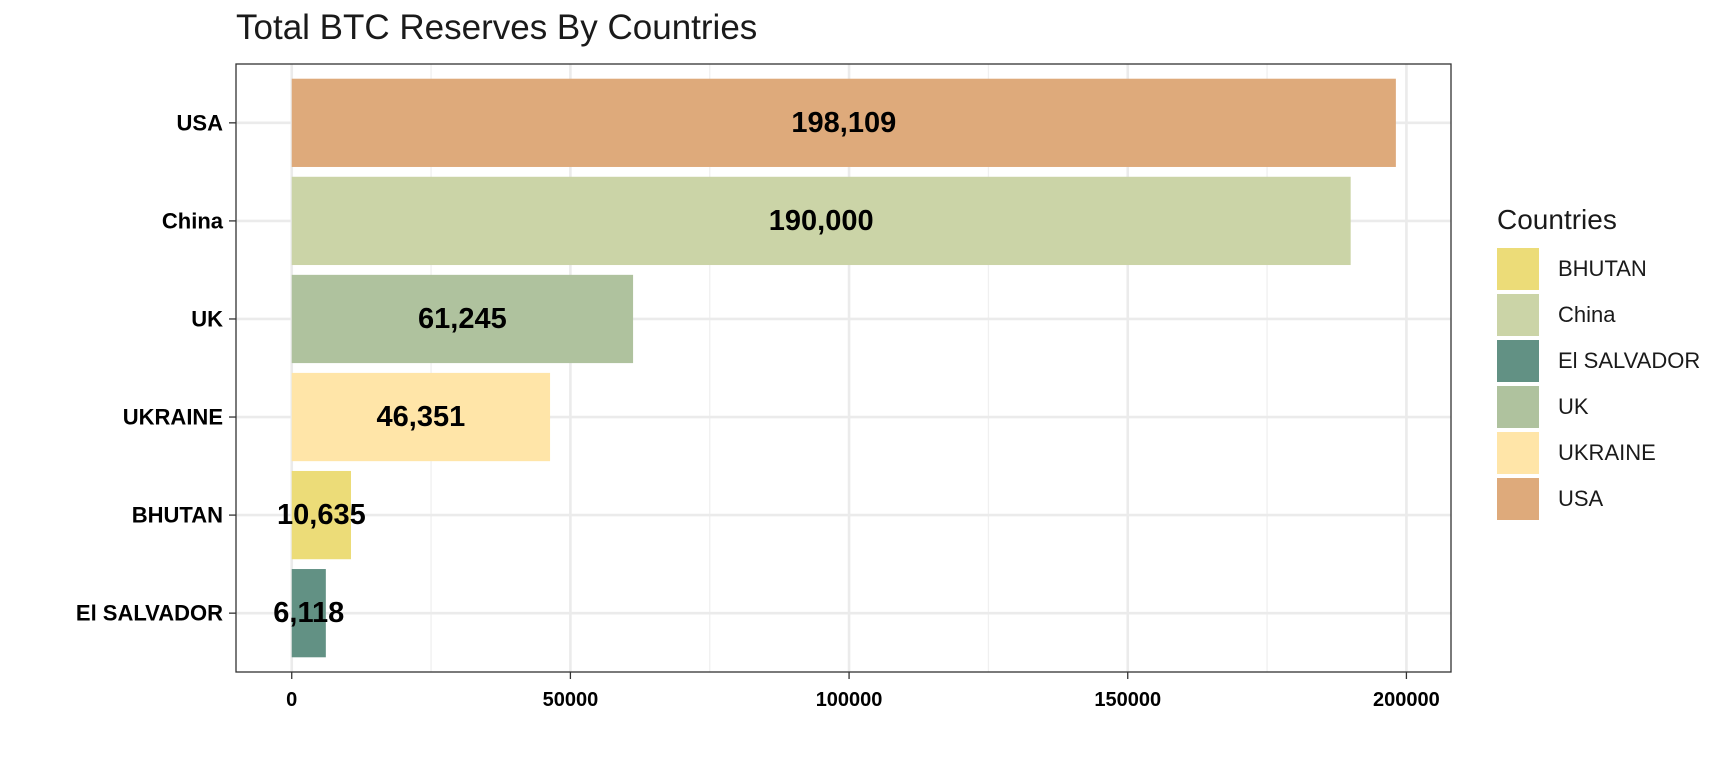  I want to click on y-tick-label: USA, so click(200, 122).